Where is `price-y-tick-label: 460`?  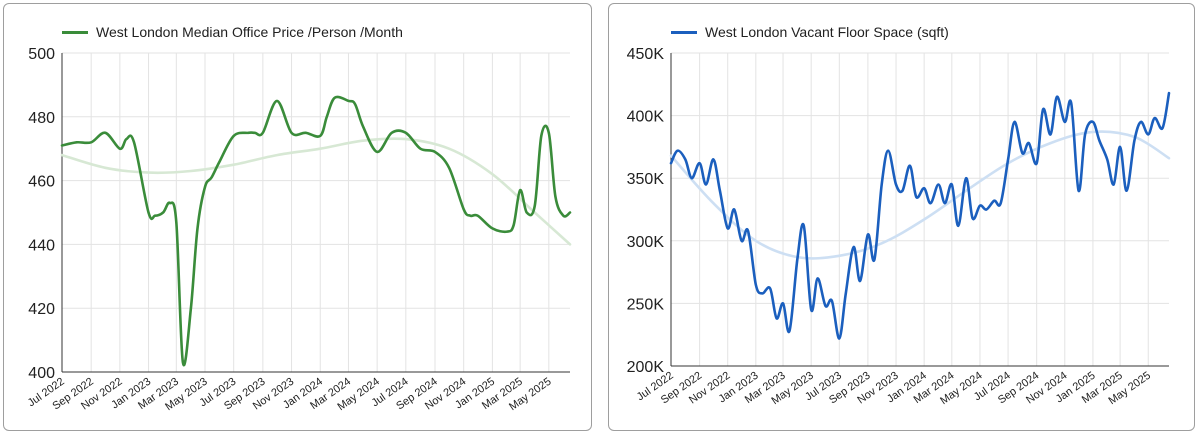
price-y-tick-label: 460 is located at coordinates (41, 182).